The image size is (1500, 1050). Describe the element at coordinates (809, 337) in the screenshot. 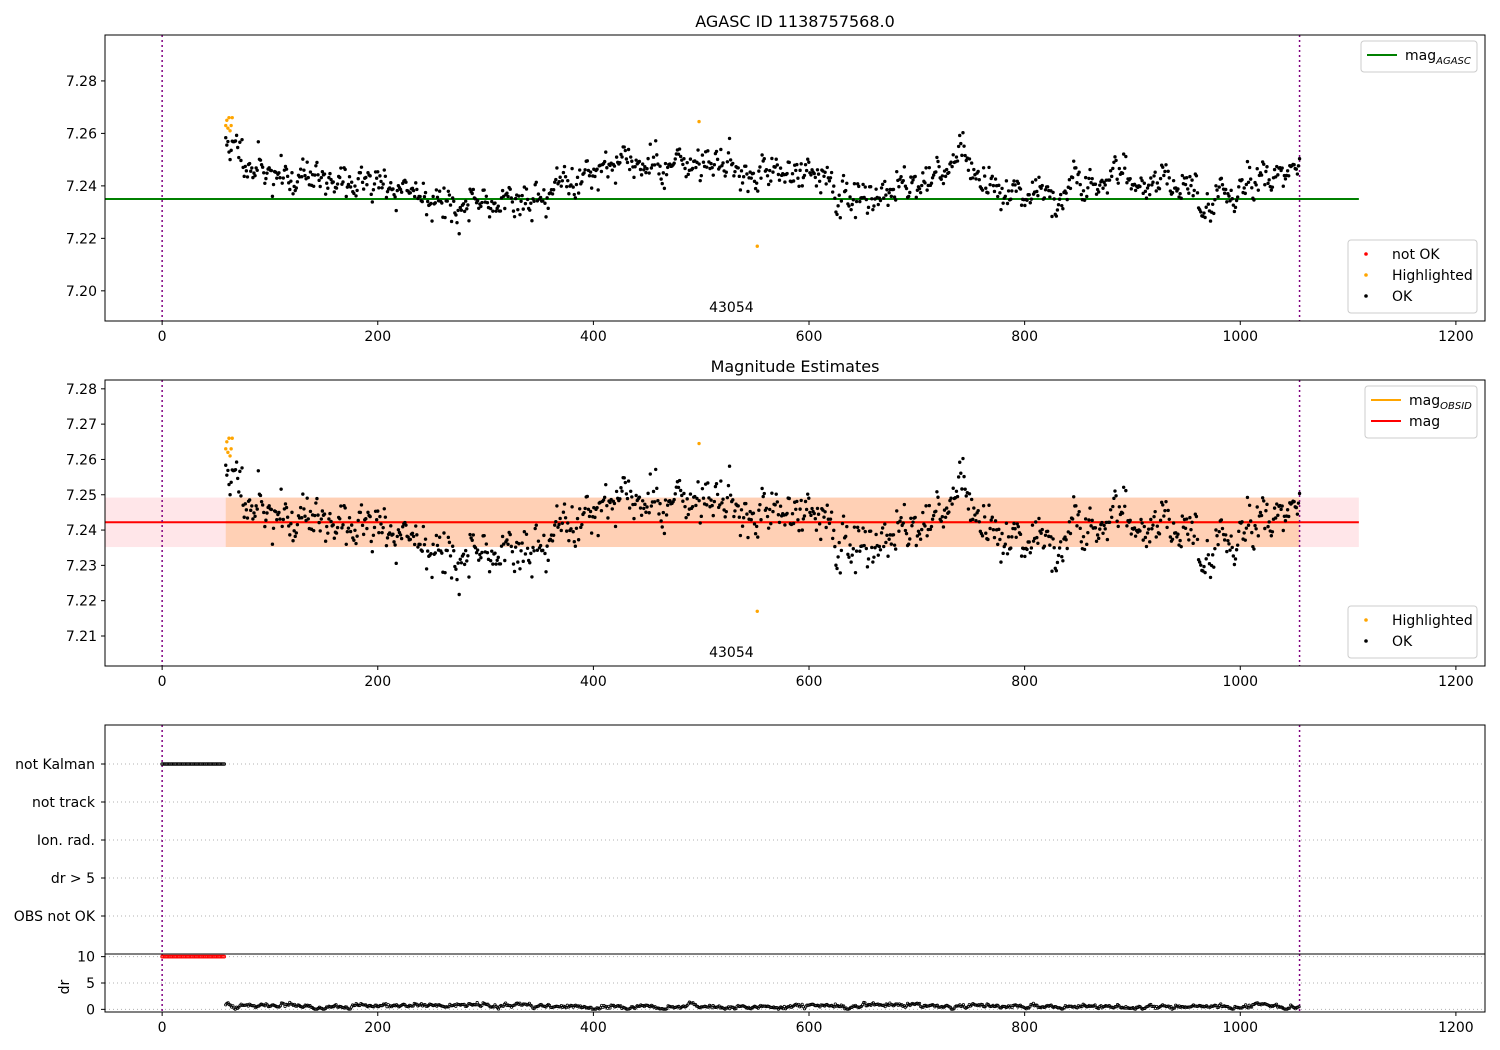

I see `x-tick-label: 600` at that location.